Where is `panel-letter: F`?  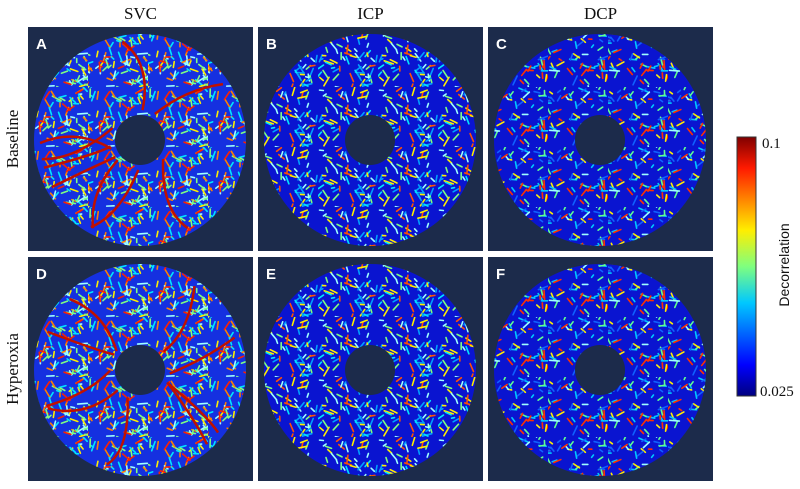 panel-letter: F is located at coordinates (500, 274).